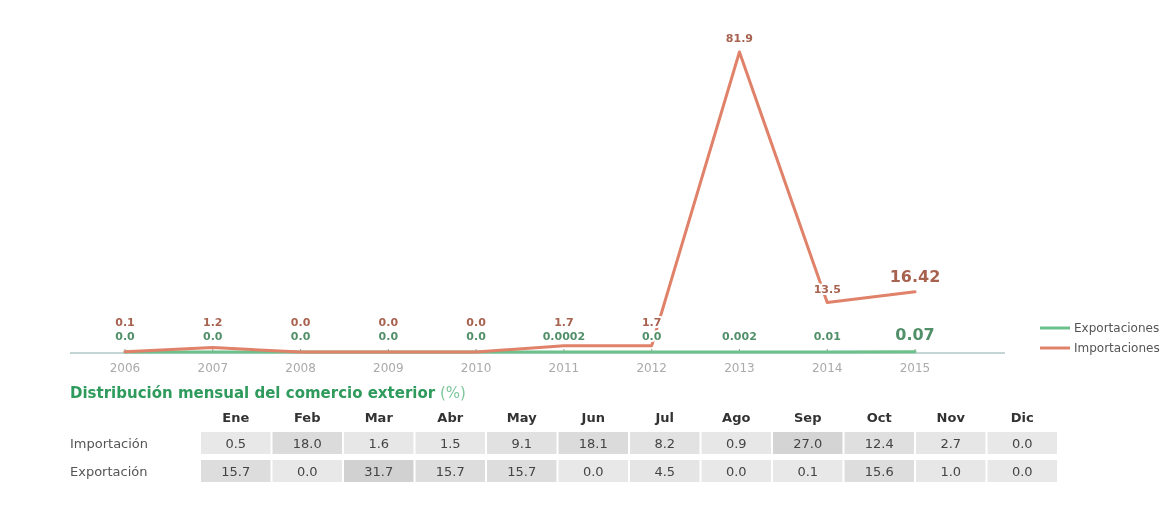 The width and height of the screenshot is (1174, 512). I want to click on x-tick-label: 2011, so click(564, 368).